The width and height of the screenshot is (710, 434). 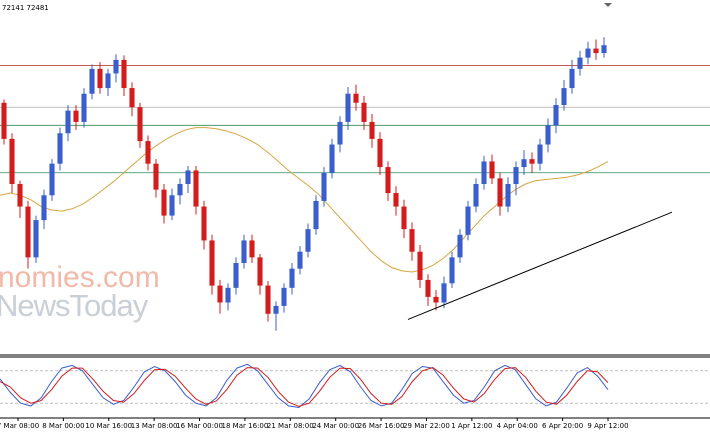 I want to click on x-tick-label: 8 Mar 00:00, so click(x=63, y=426).